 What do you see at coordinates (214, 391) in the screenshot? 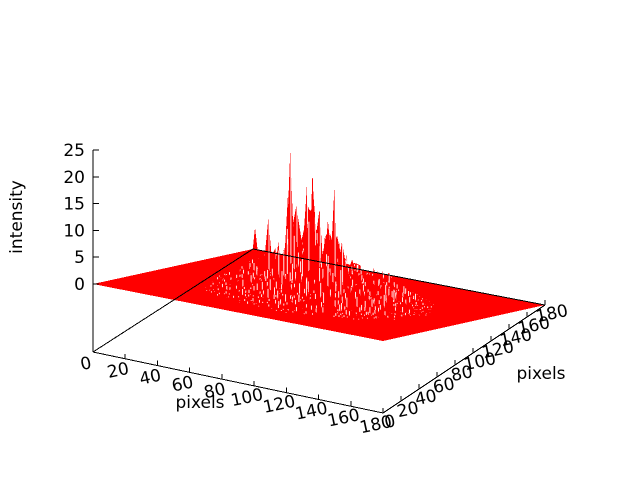
I see `x-tick-label: 80` at bounding box center [214, 391].